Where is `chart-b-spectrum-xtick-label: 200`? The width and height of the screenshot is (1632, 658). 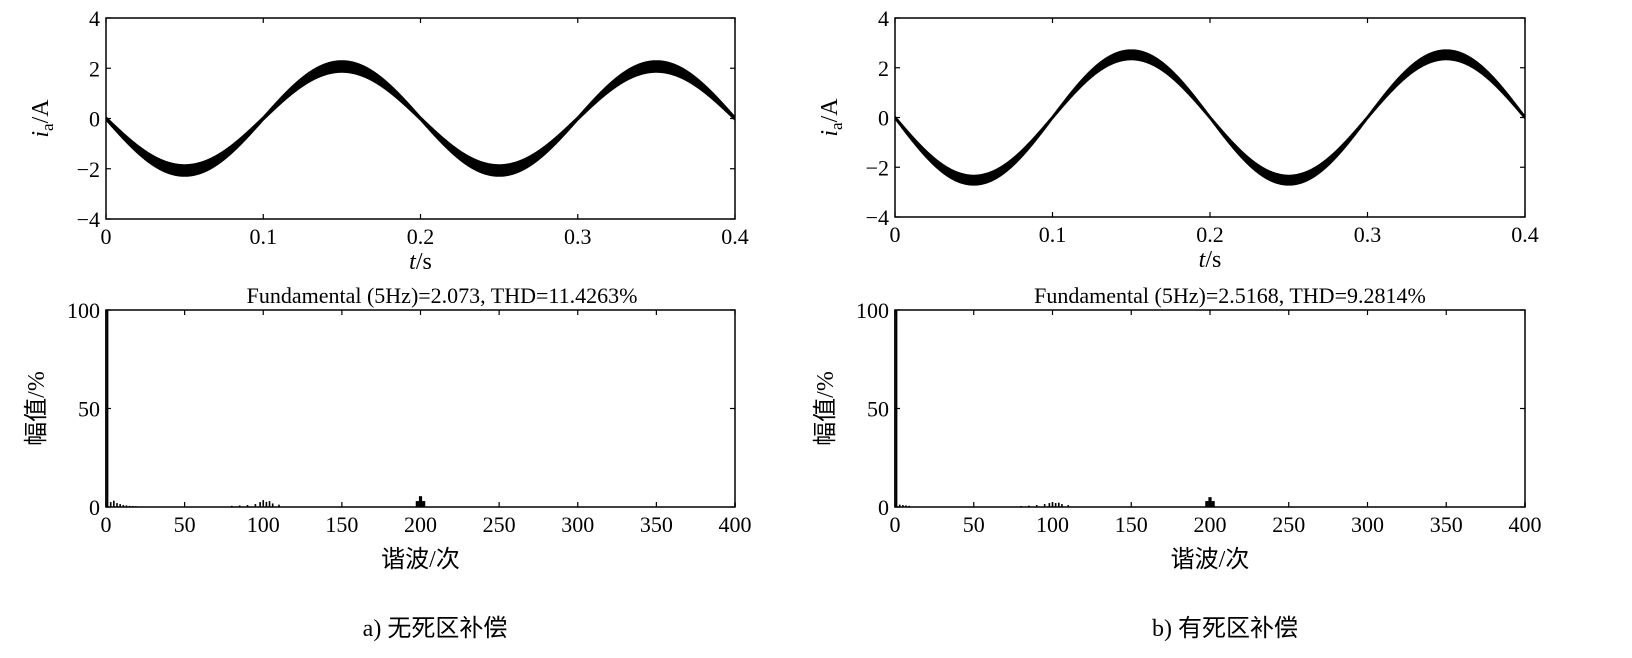 chart-b-spectrum-xtick-label: 200 is located at coordinates (1210, 524).